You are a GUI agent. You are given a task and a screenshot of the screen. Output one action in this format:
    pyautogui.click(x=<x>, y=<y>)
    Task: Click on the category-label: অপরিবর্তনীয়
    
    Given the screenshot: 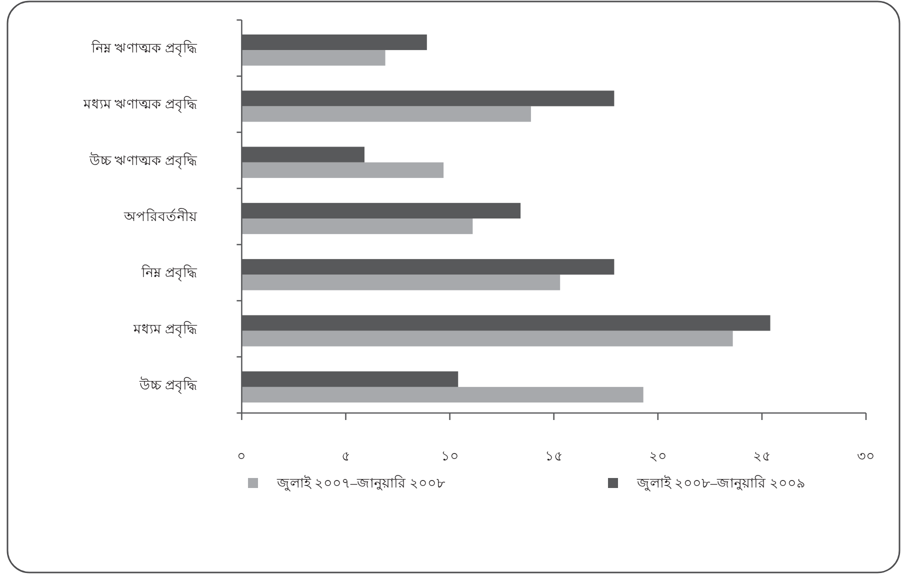 What is the action you would take?
    pyautogui.click(x=160, y=216)
    